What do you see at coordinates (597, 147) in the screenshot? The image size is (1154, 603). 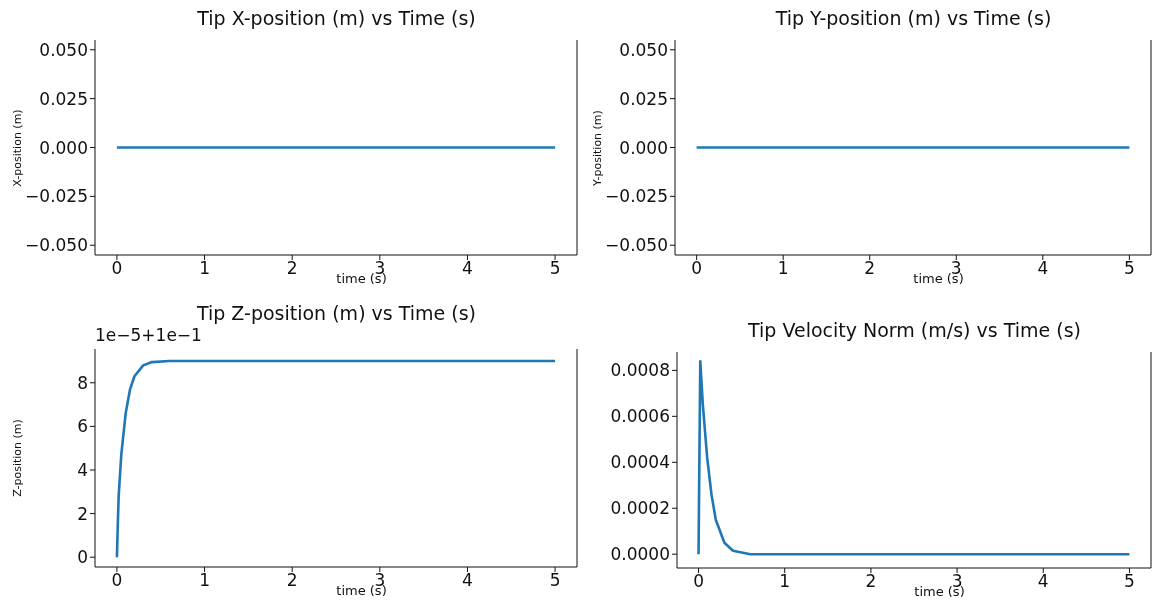 I see `y-axis-title: Y-position (m)` at bounding box center [597, 147].